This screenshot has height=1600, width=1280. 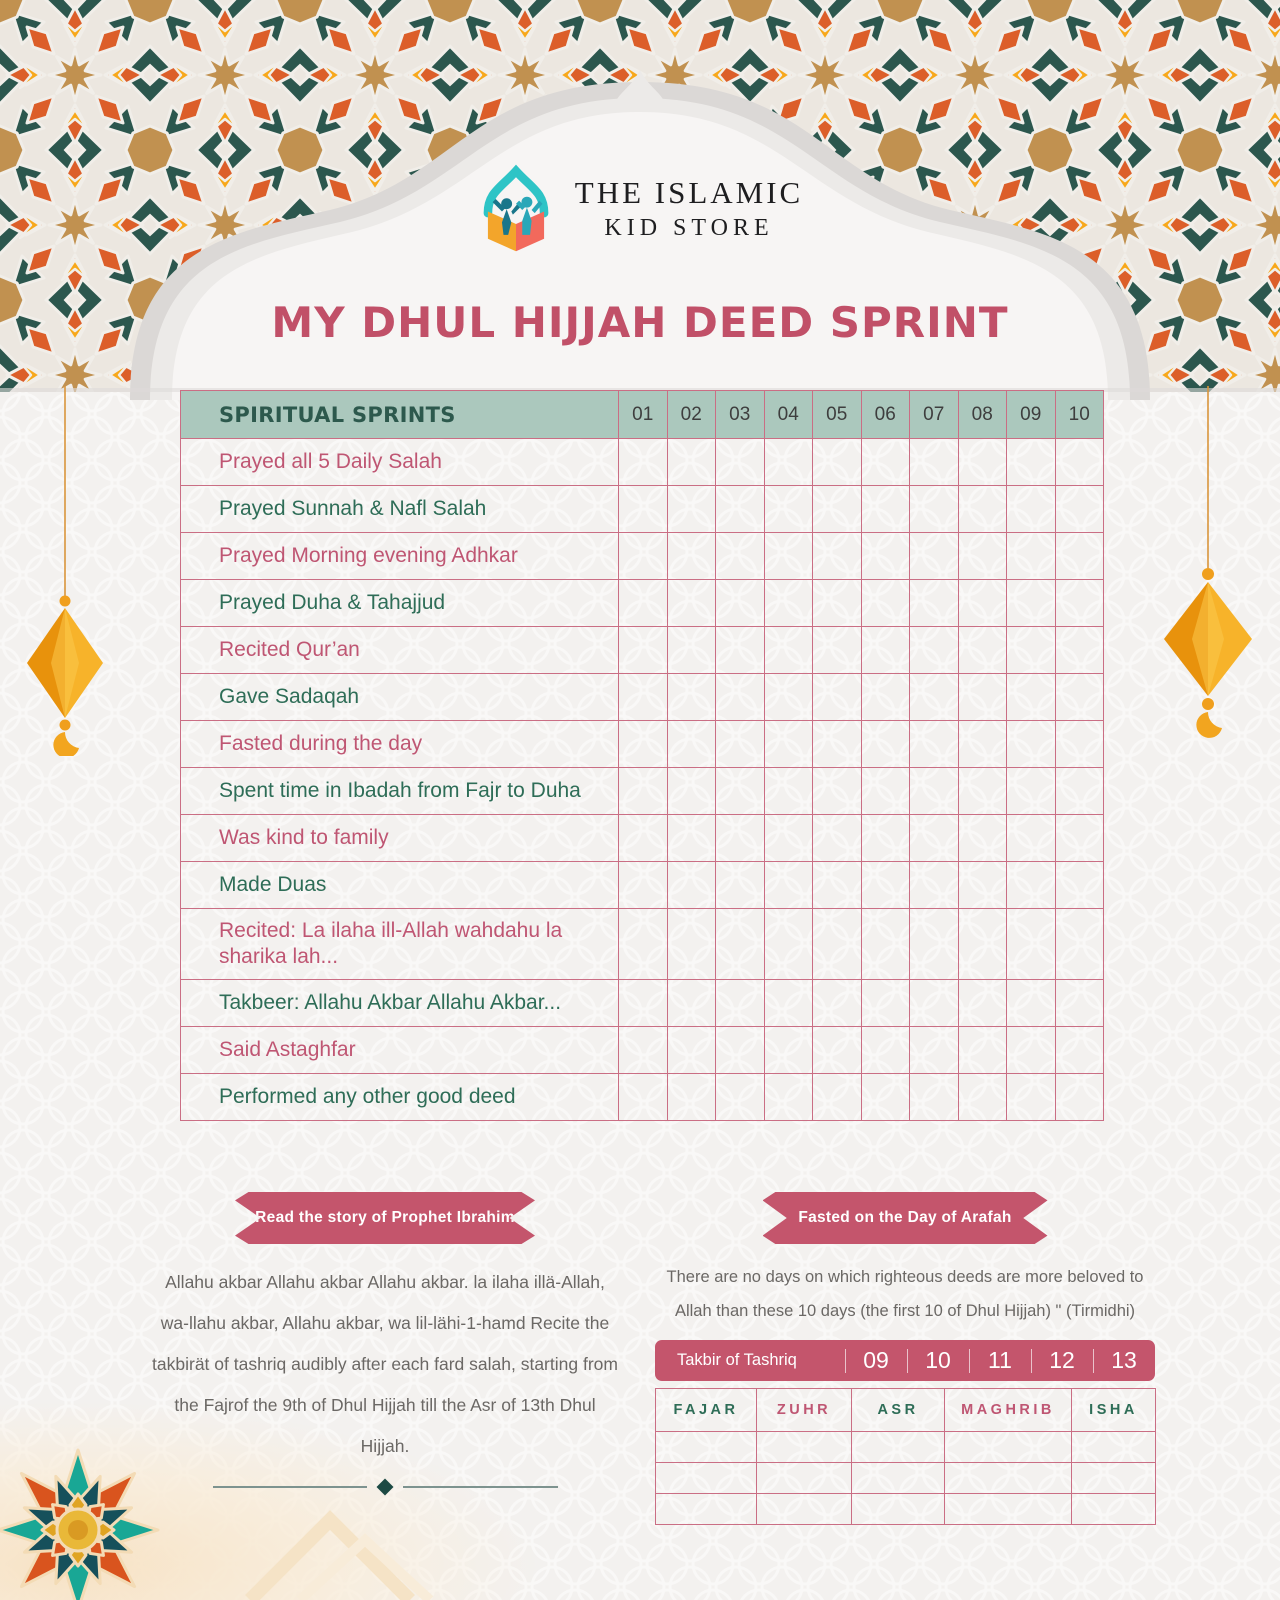 I want to click on prayer-time-cell-isha, so click(x=1113, y=1447).